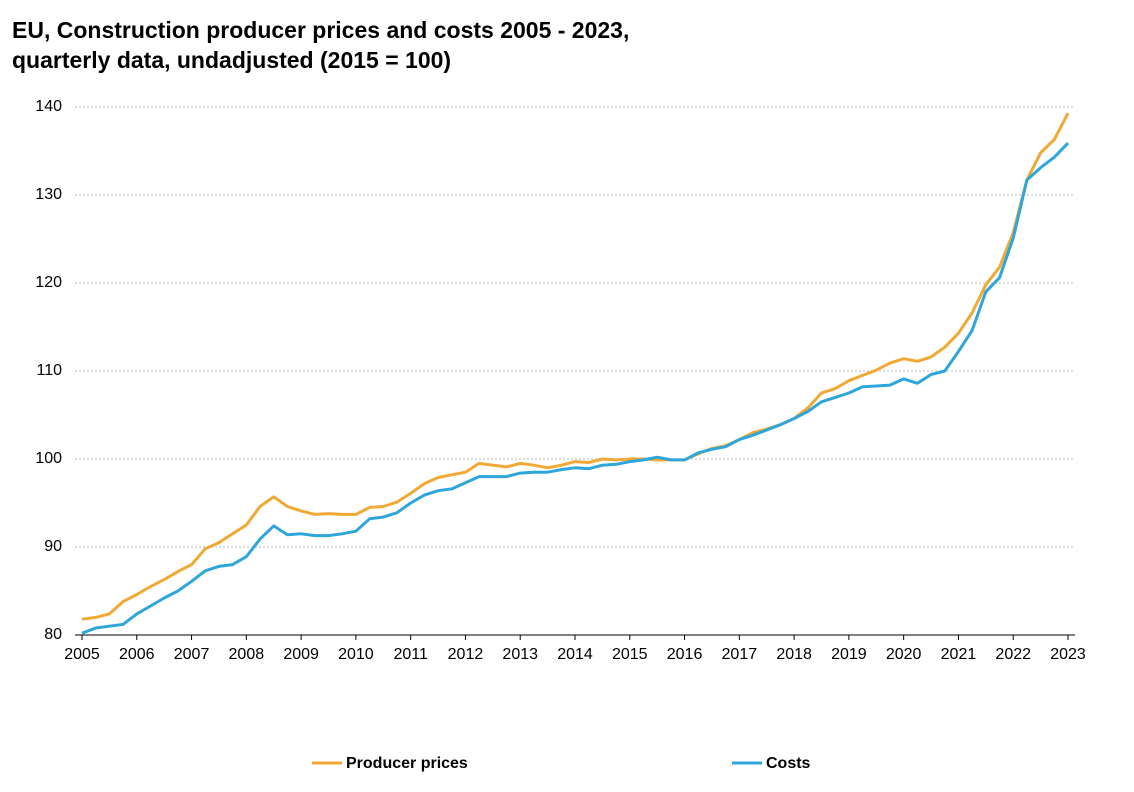 The height and width of the screenshot is (792, 1134). Describe the element at coordinates (48, 194) in the screenshot. I see `y-tick-label: 130` at that location.